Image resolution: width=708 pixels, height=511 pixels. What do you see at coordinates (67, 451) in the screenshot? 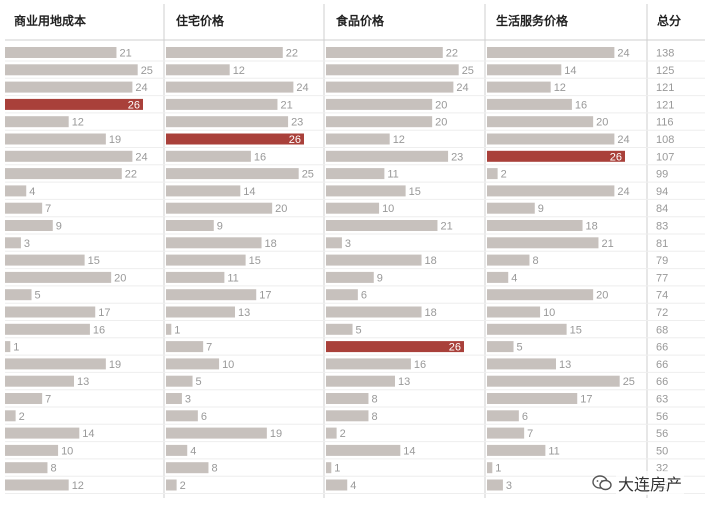
I see `bar-value-label: 10` at bounding box center [67, 451].